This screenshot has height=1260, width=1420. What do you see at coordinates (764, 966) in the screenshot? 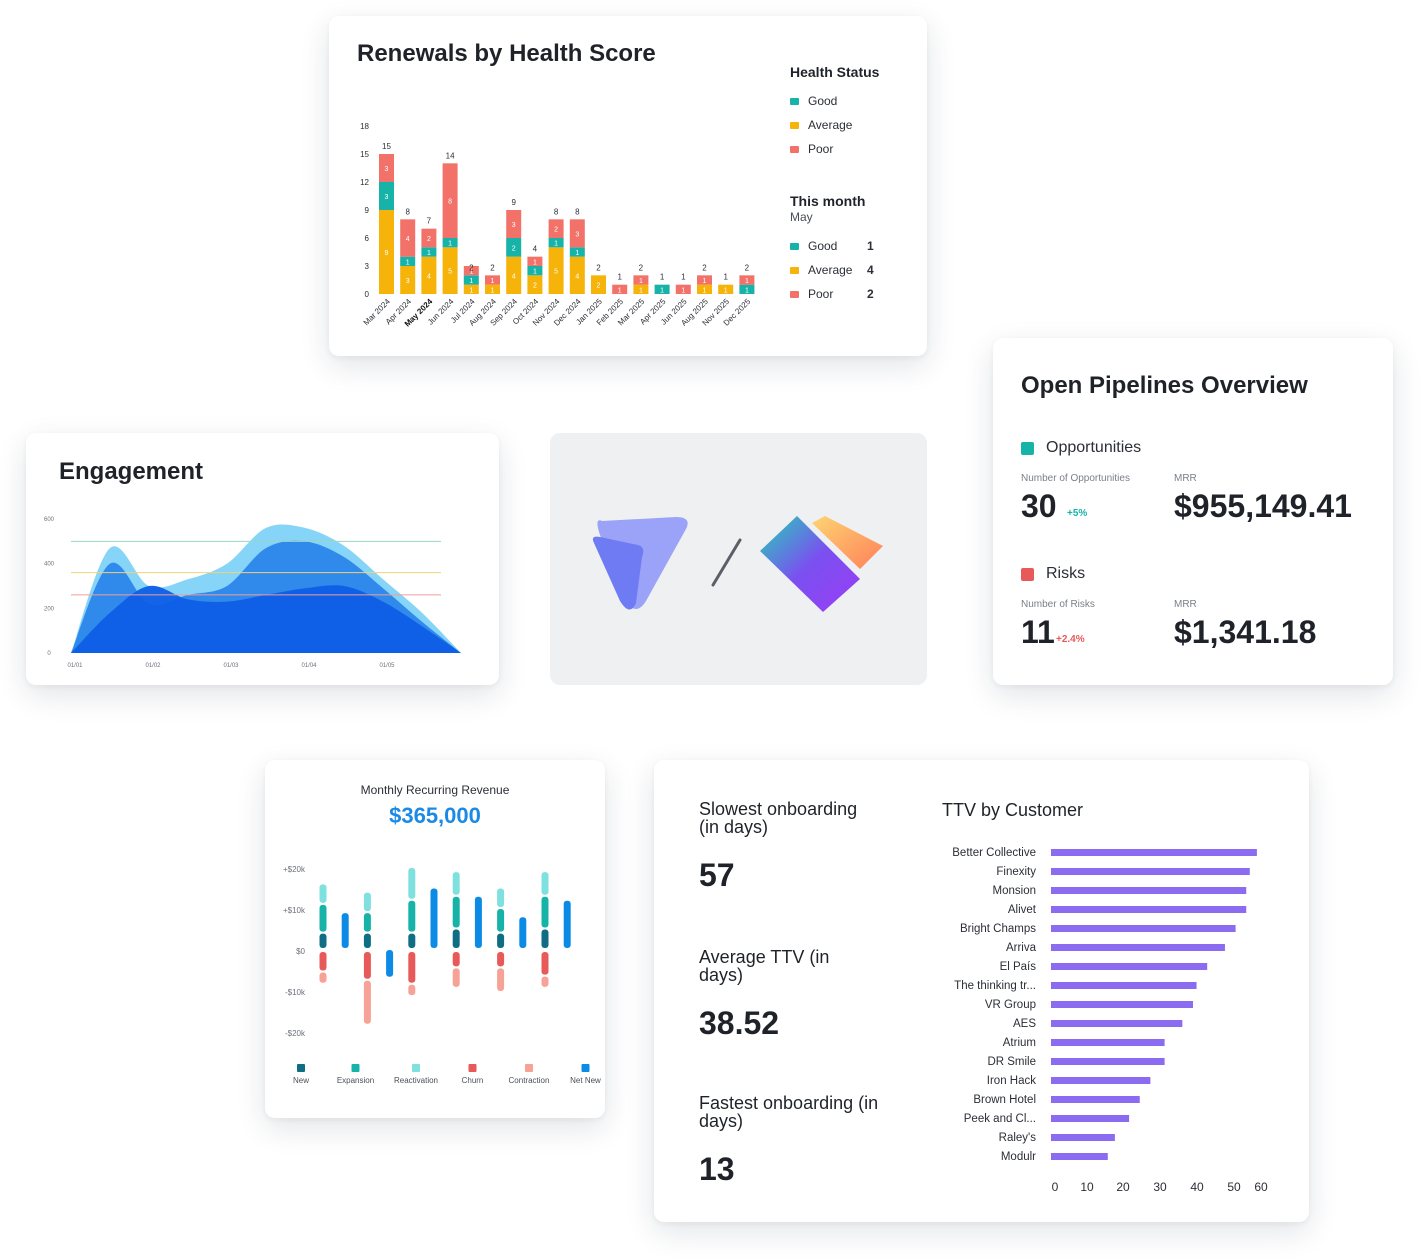
I see `average-ttv-label: Average TTV (in days)` at bounding box center [764, 966].